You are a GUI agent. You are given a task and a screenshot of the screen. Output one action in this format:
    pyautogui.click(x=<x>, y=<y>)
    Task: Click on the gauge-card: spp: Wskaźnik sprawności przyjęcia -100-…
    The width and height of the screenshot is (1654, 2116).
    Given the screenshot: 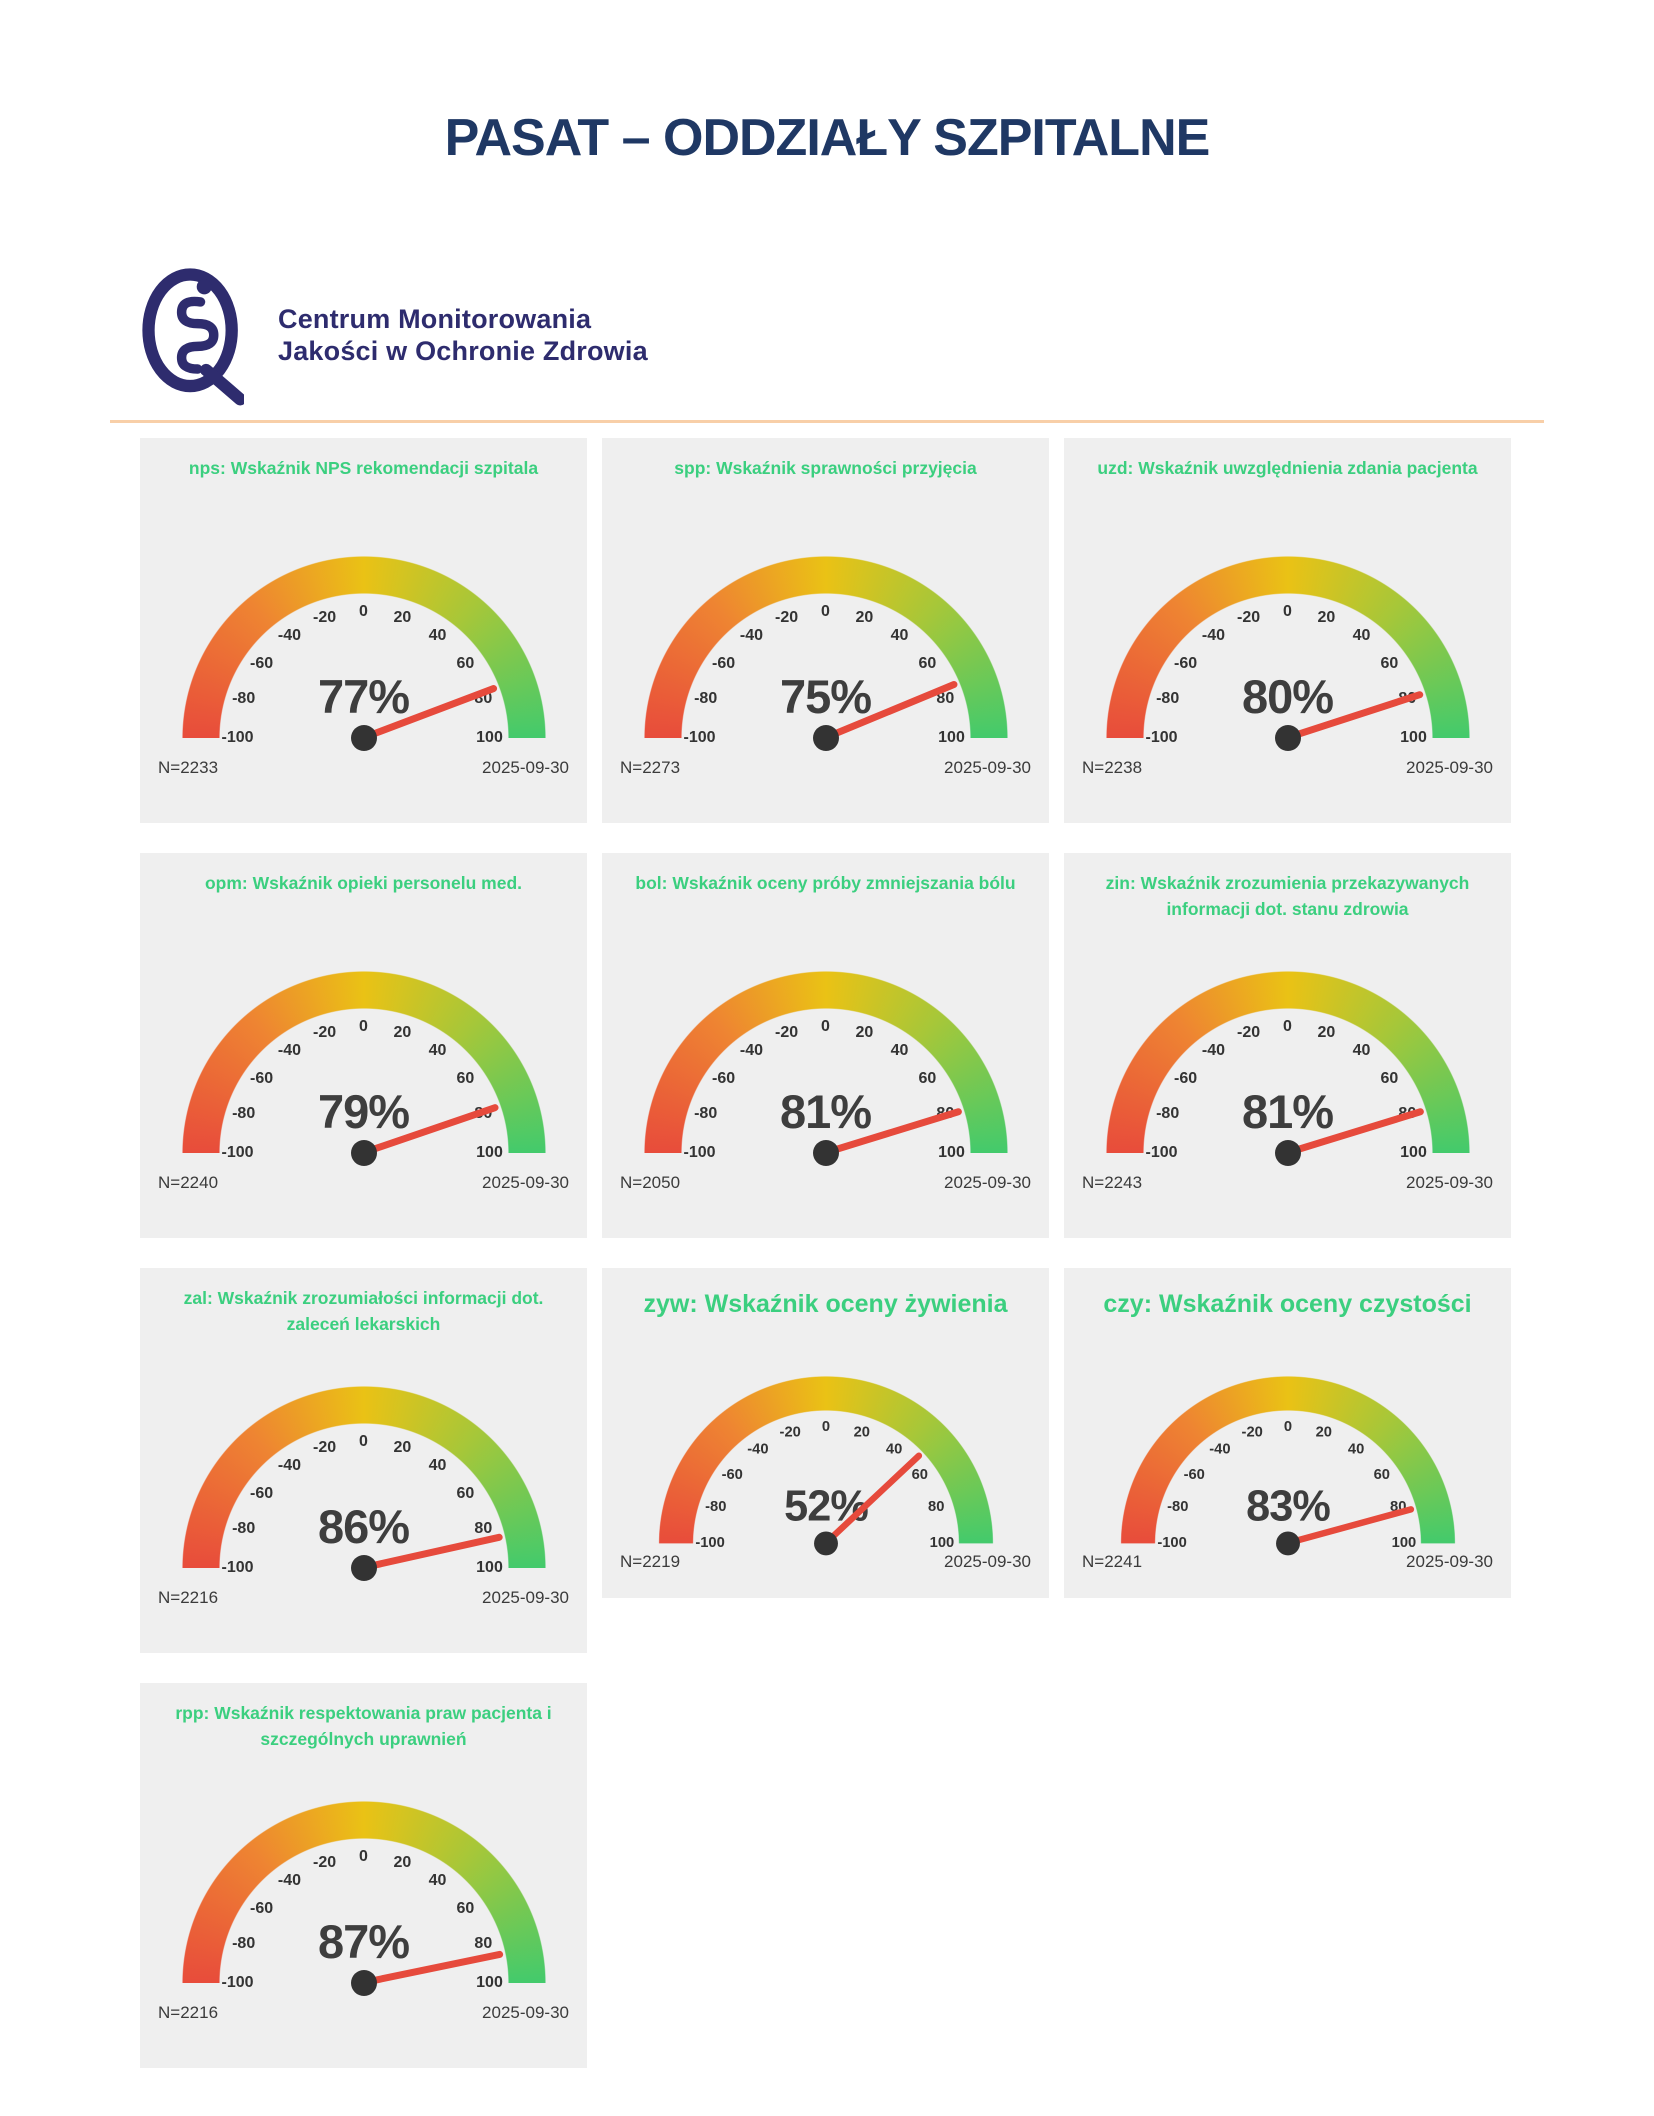 What is the action you would take?
    pyautogui.click(x=825, y=630)
    